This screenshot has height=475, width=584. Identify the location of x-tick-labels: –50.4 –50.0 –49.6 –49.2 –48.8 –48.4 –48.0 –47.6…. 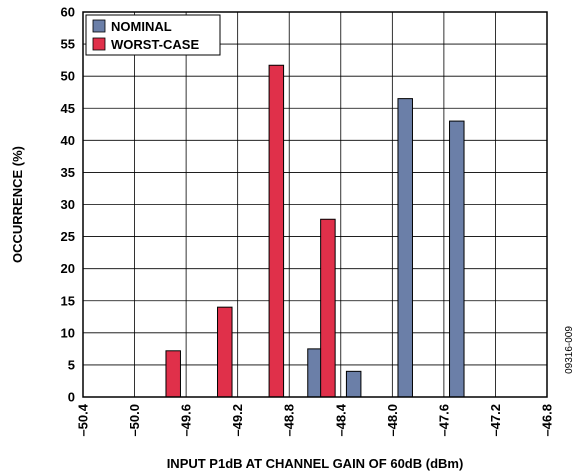
(315, 419).